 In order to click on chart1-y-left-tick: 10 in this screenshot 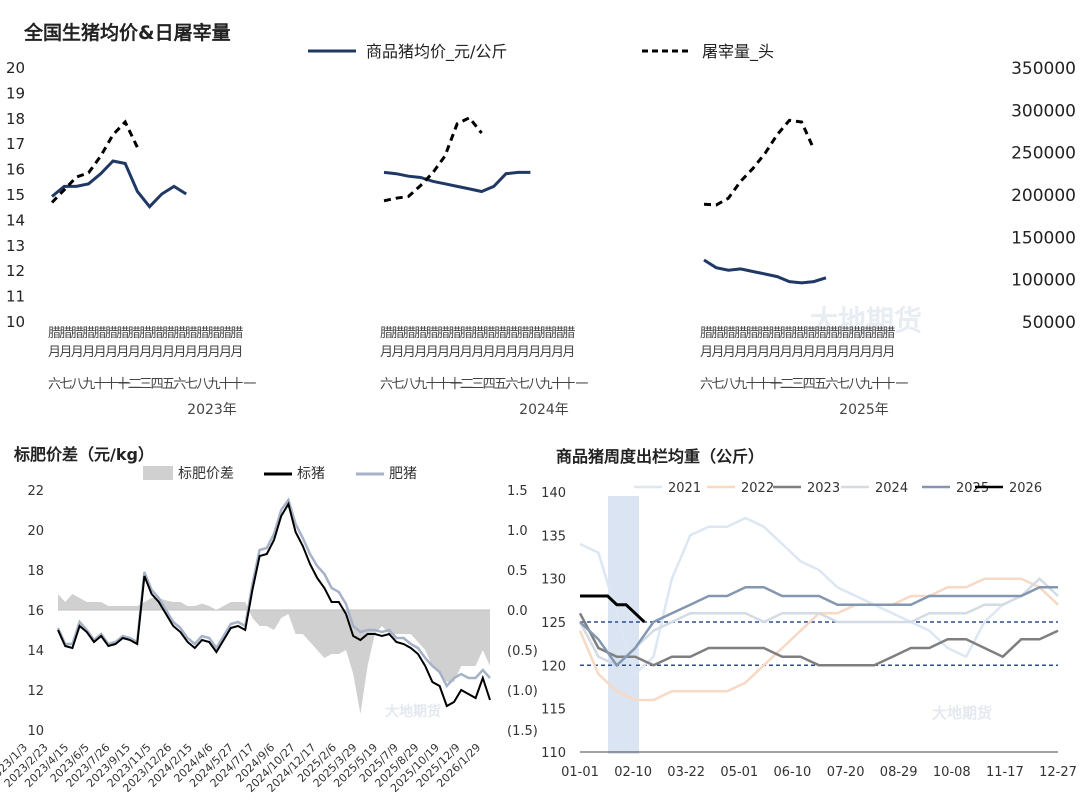, I will do `click(15, 322)`.